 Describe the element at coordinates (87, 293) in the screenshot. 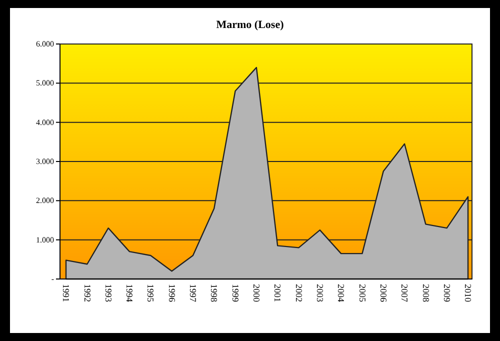

I see `x-tick-label: 1992` at that location.